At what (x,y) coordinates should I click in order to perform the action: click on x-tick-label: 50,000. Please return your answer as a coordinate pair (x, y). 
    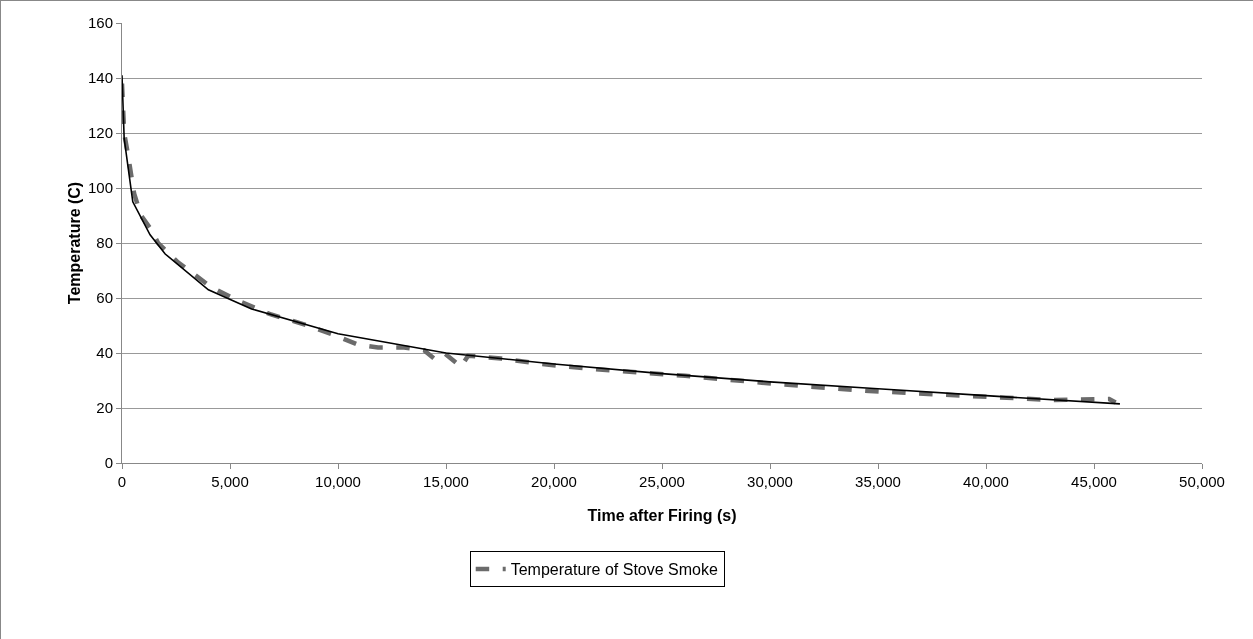
    Looking at the image, I should click on (1202, 481).